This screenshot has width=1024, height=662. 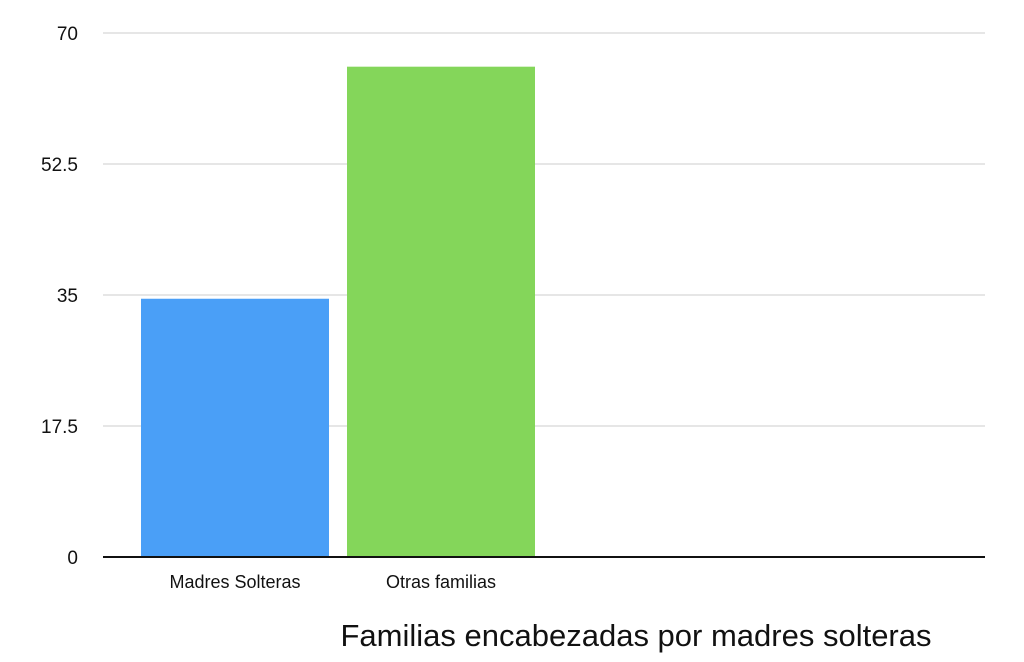 What do you see at coordinates (59, 165) in the screenshot?
I see `y-tick-label: 52.5` at bounding box center [59, 165].